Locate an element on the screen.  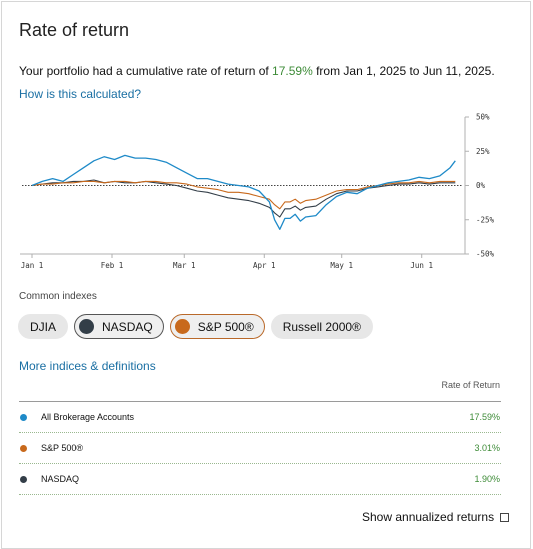
x-tick-label: Mar 1 is located at coordinates (184, 265).